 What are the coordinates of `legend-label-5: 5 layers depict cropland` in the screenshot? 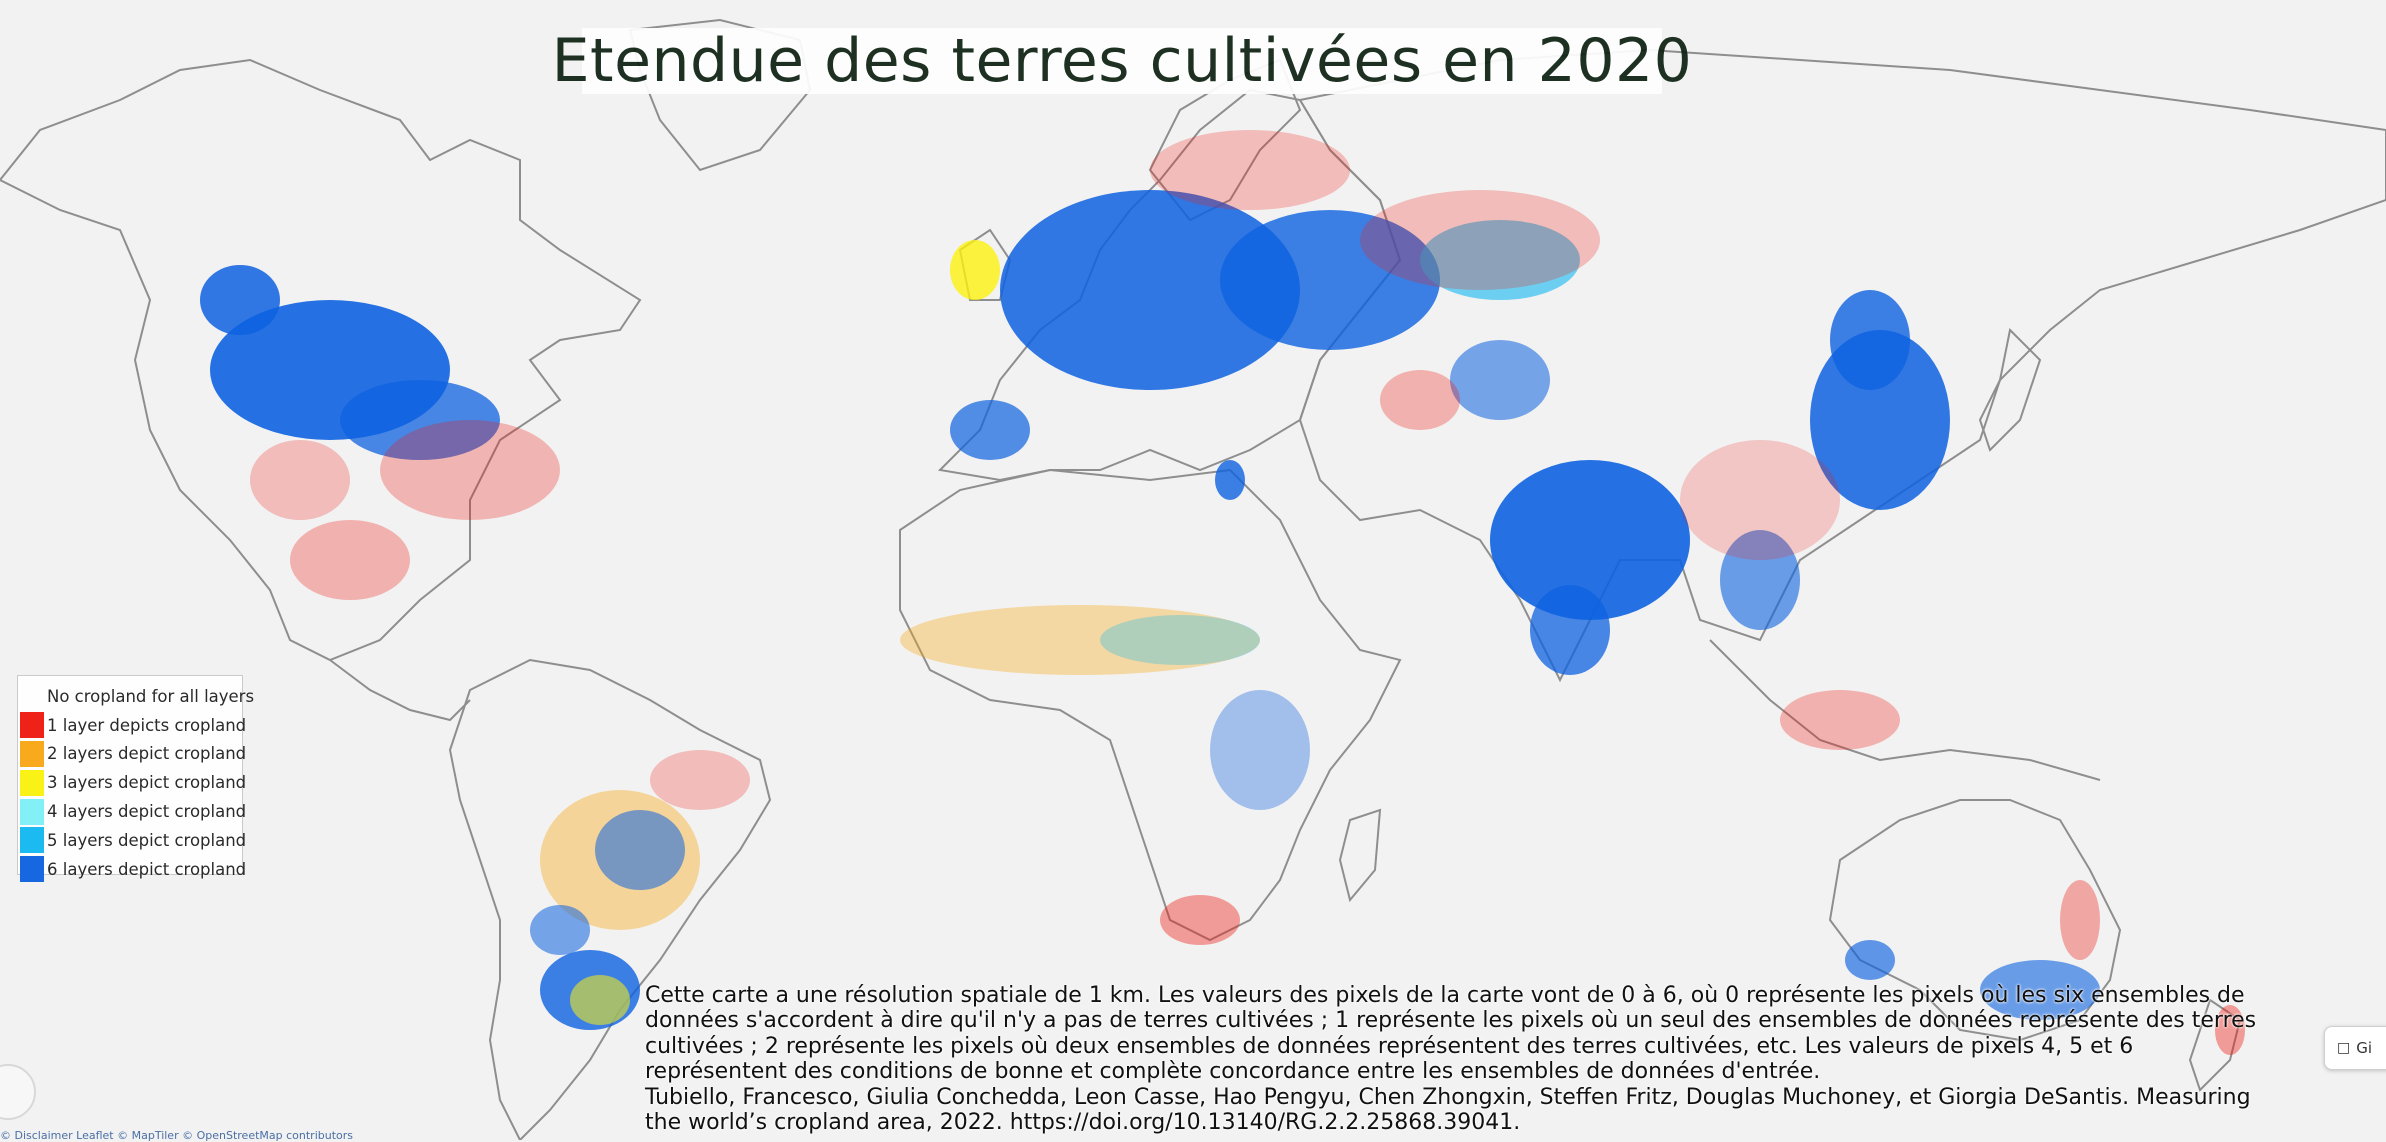 It's located at (147, 840).